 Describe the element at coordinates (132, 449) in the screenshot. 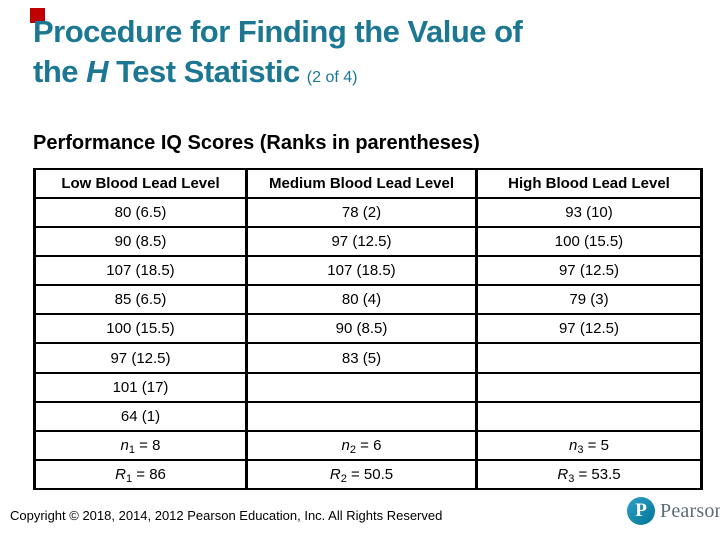

I see `n1-subscript: 1` at that location.